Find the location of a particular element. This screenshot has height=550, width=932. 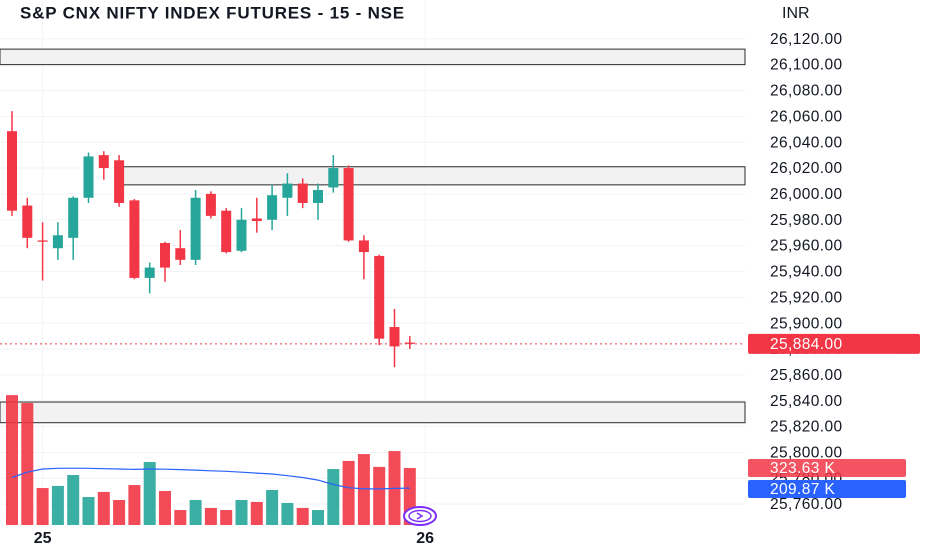

y-tick-label: 26,100.00 is located at coordinates (806, 65).